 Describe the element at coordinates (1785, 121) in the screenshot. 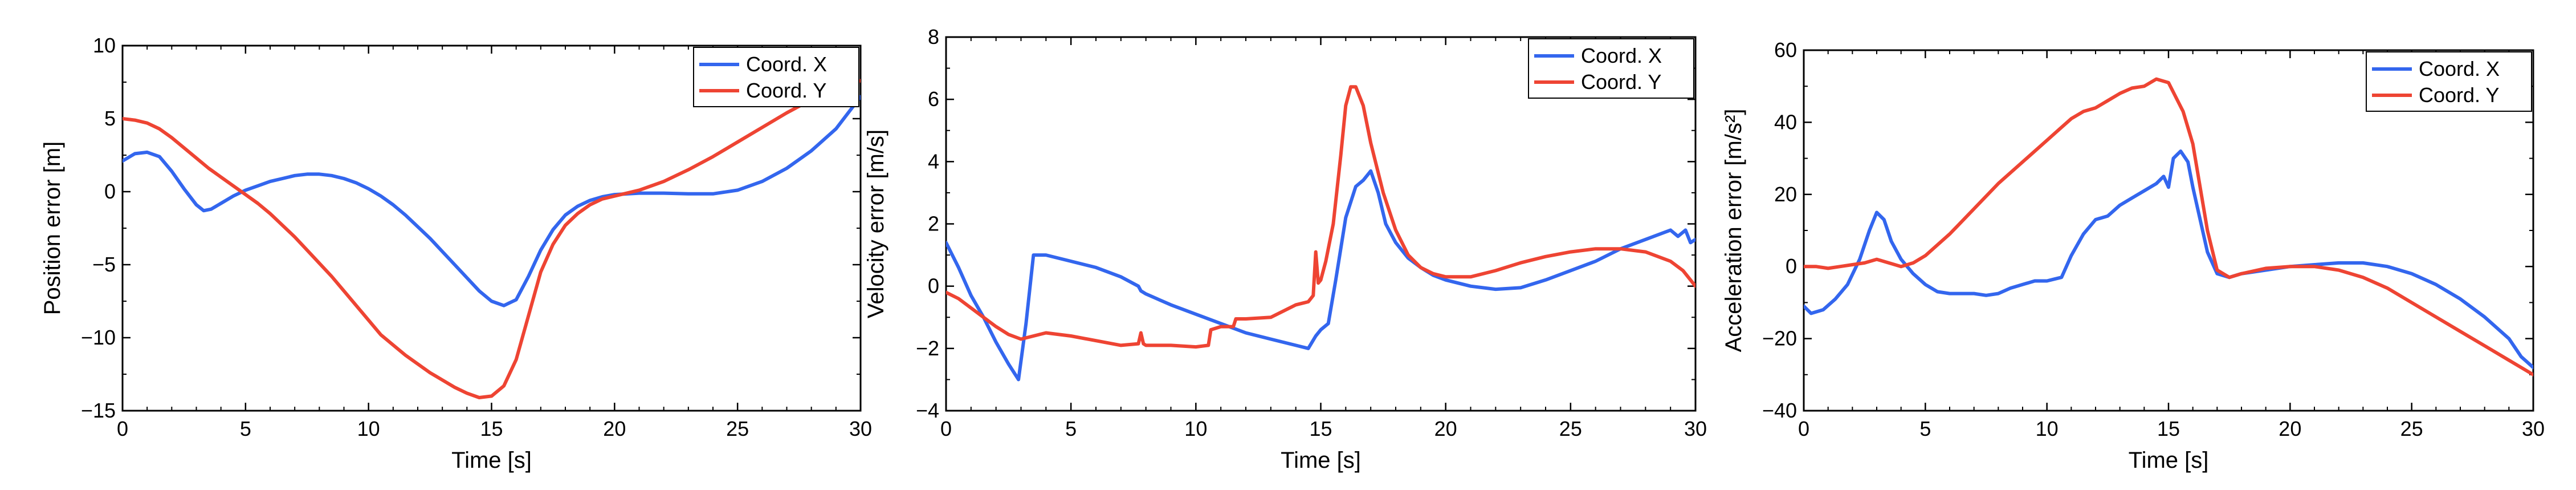

I see `y-tick-label: 40` at that location.